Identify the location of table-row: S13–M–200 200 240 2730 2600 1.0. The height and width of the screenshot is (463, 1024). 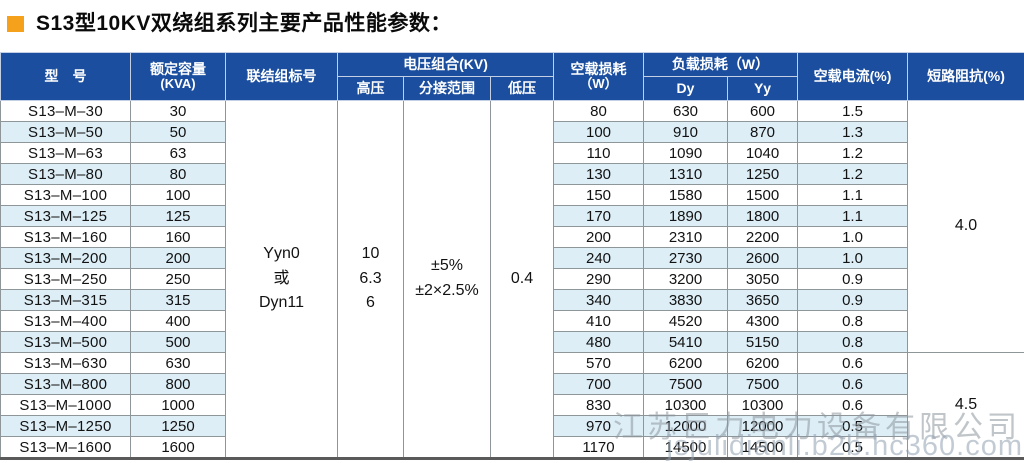
(512, 258).